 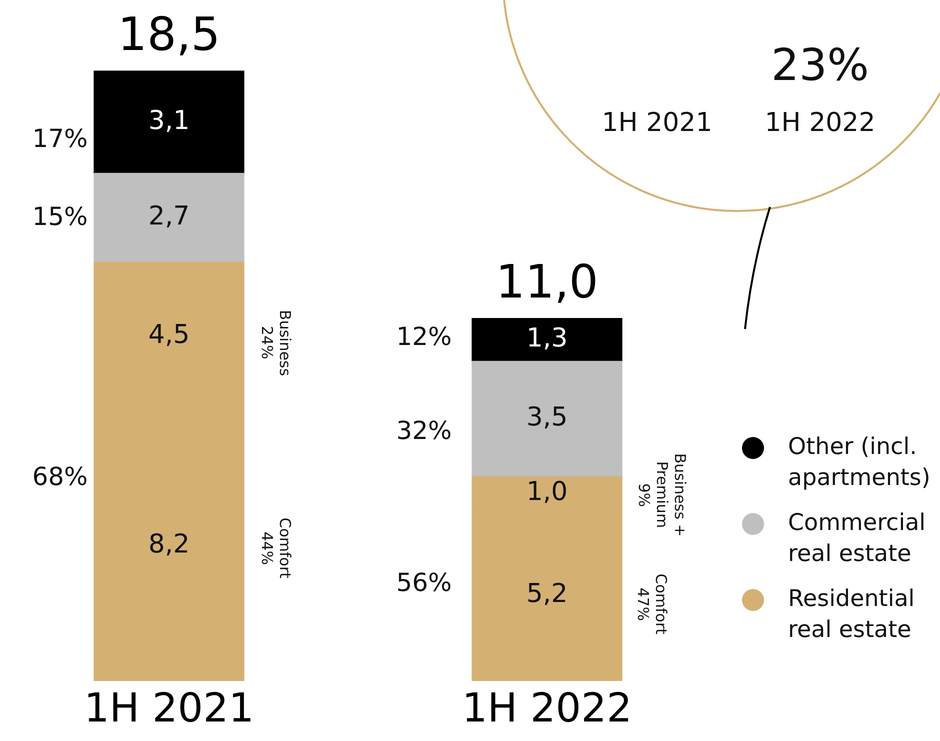 I want to click on data-label: 3,1, so click(x=169, y=121).